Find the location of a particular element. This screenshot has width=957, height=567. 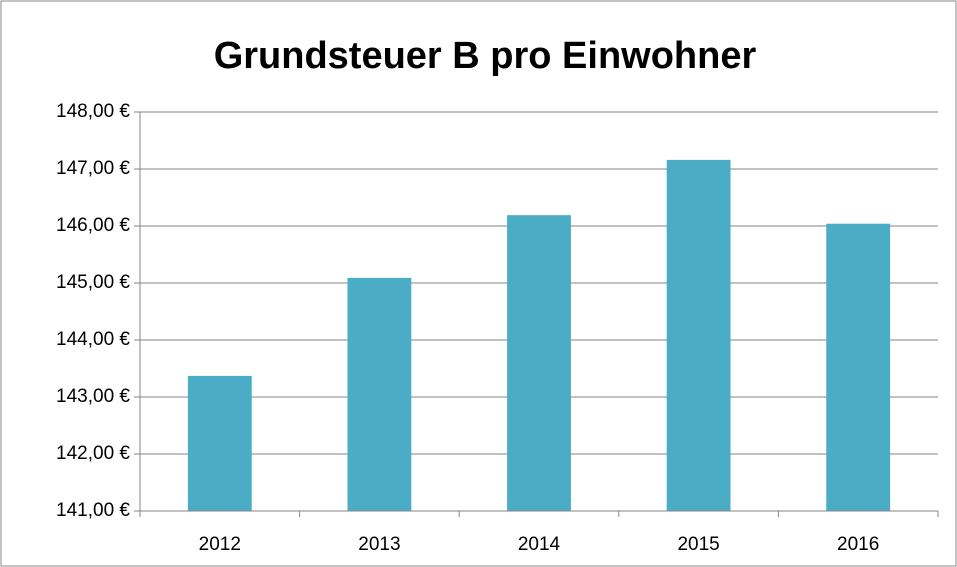

x-tick-label: 2012 is located at coordinates (220, 544).